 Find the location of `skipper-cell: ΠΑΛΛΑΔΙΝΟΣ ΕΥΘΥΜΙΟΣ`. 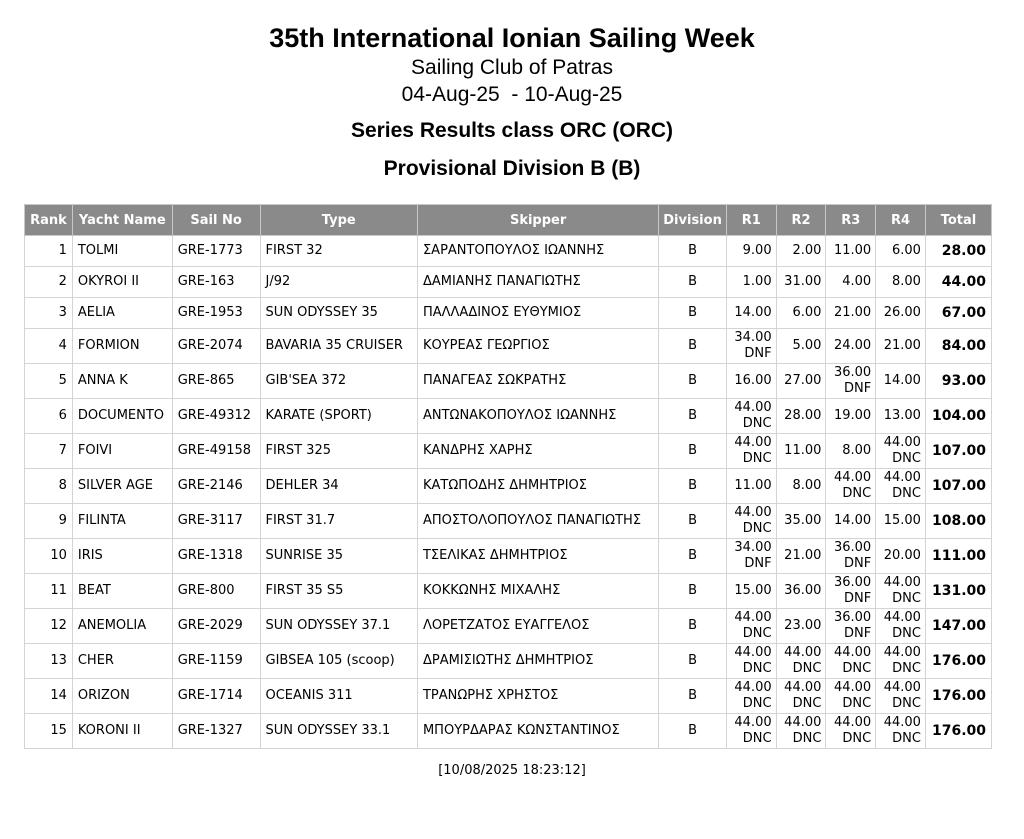

skipper-cell: ΠΑΛΛΑΔΙΝΟΣ ΕΥΘΥΜΙΟΣ is located at coordinates (538, 313).